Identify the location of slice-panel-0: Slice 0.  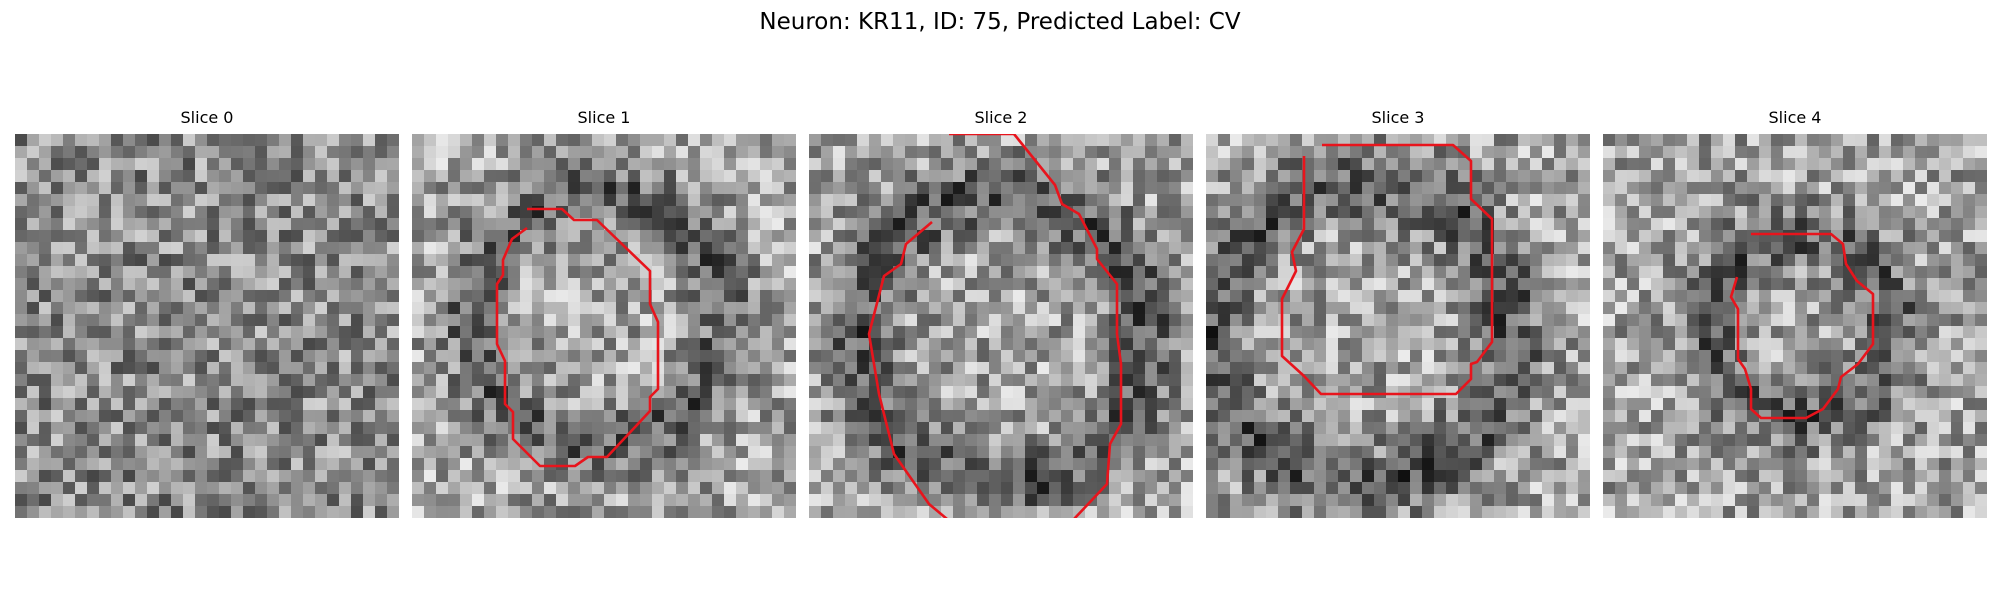
(207, 318).